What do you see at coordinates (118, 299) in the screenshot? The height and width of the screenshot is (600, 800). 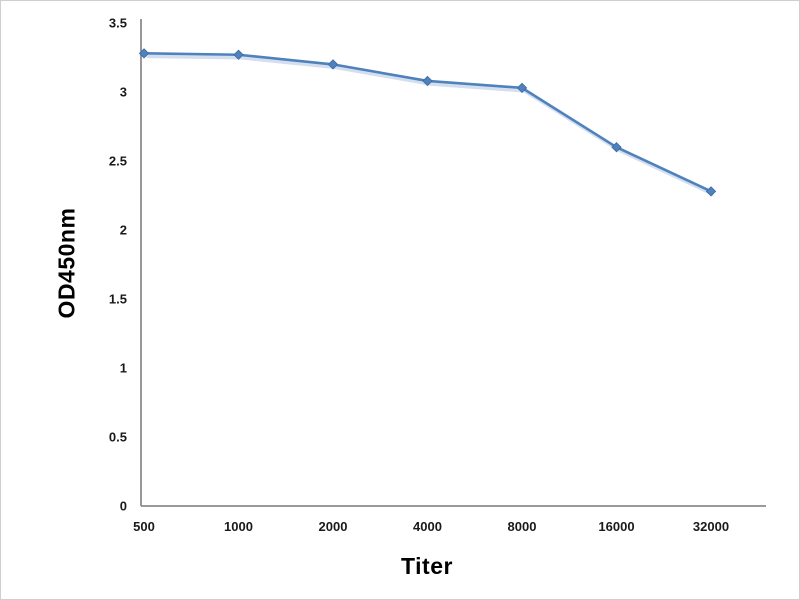 I see `y-tick-label: 1.5` at bounding box center [118, 299].